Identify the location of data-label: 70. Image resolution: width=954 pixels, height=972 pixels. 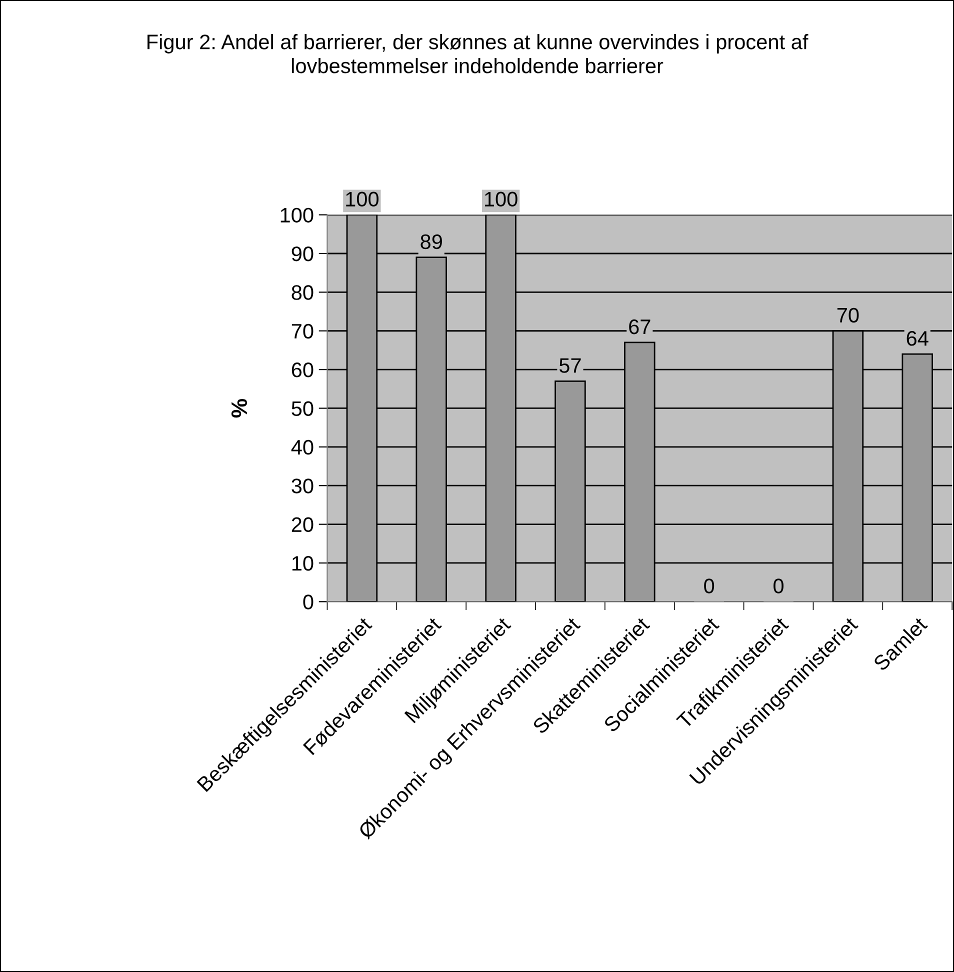
(848, 315).